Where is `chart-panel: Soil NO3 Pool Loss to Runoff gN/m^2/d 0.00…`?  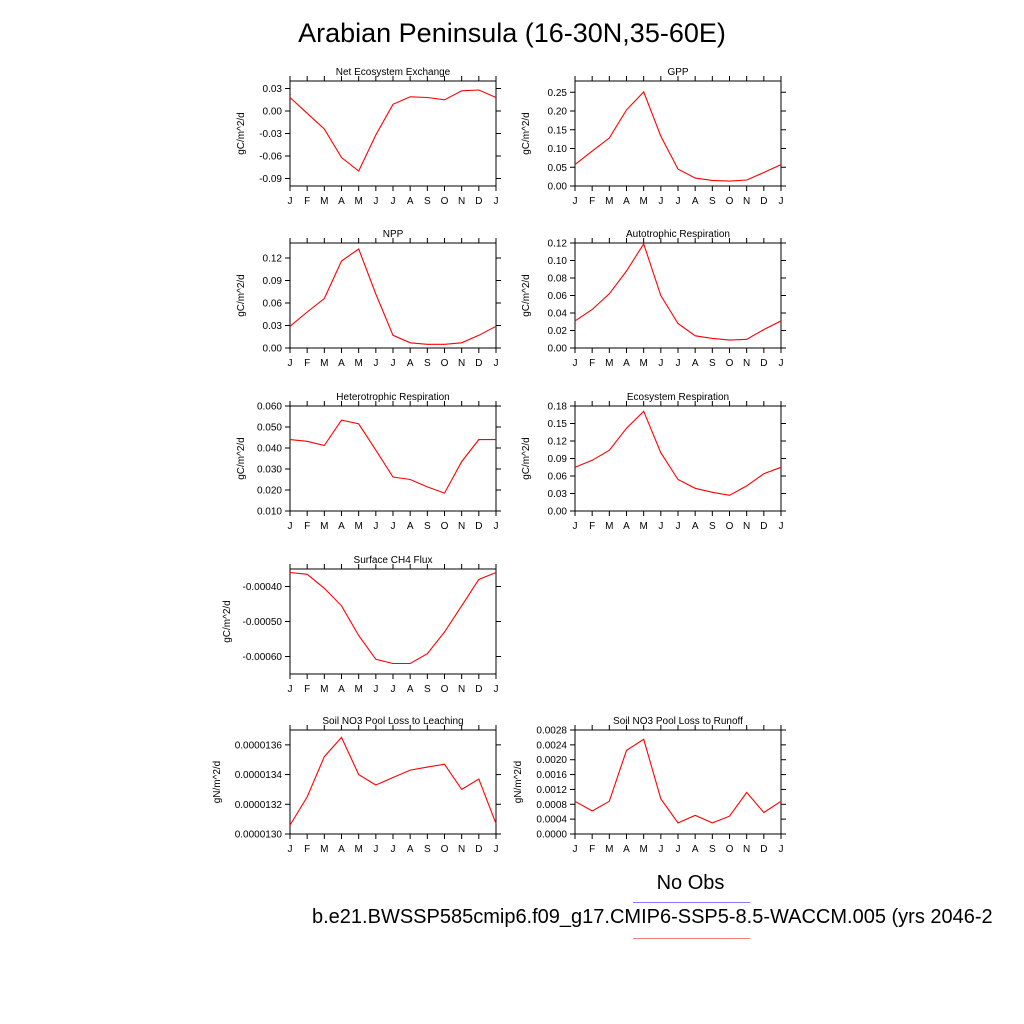 chart-panel: Soil NO3 Pool Loss to Runoff gN/m^2/d 0.00… is located at coordinates (649, 785).